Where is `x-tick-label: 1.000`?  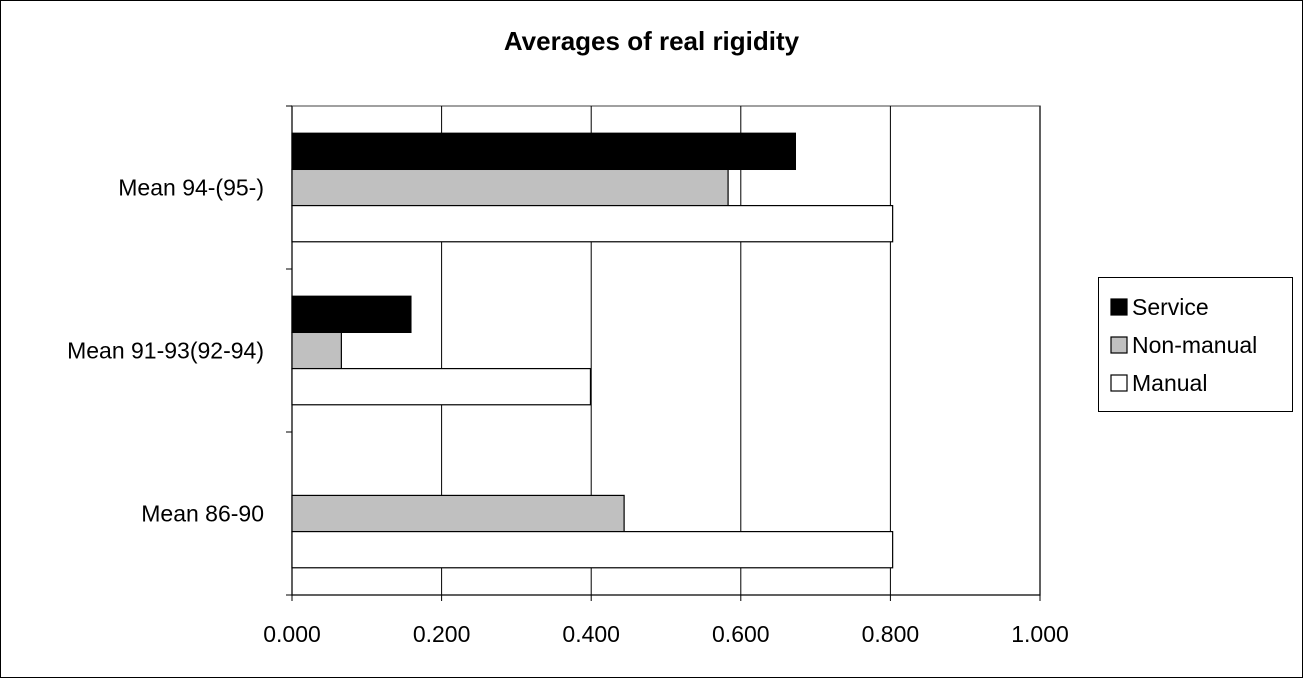 x-tick-label: 1.000 is located at coordinates (1040, 634).